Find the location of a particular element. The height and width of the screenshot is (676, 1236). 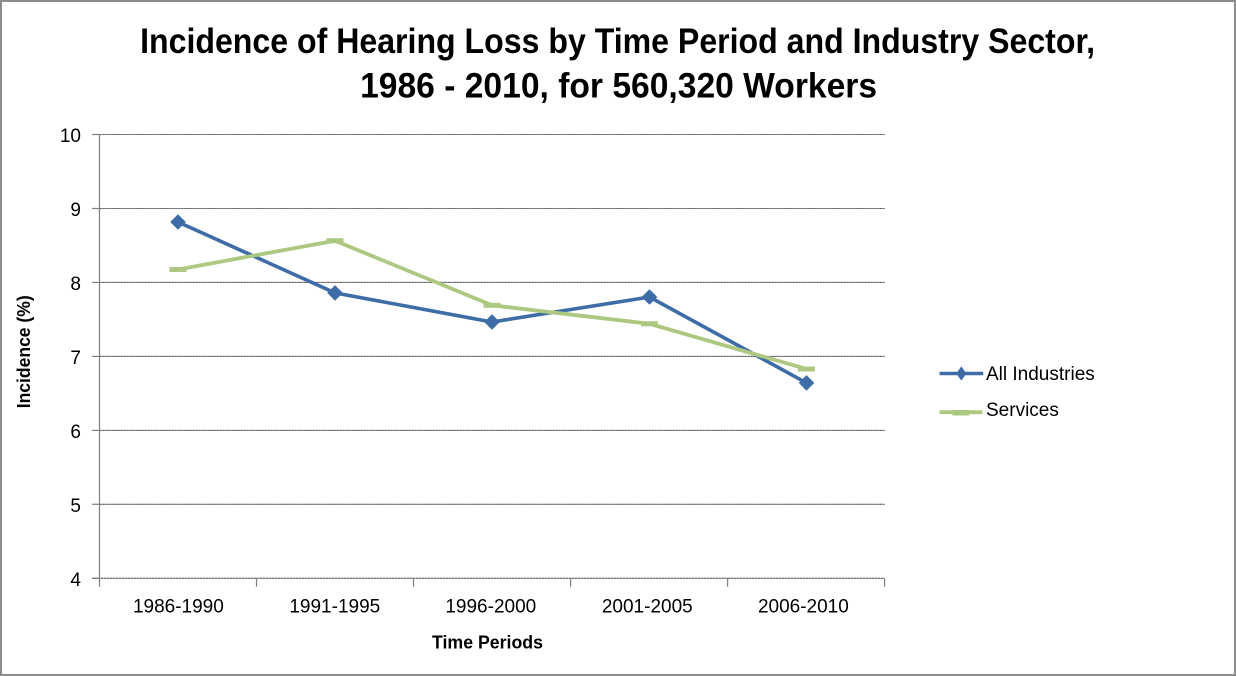

svg-text: 2001-2005 is located at coordinates (647, 606).